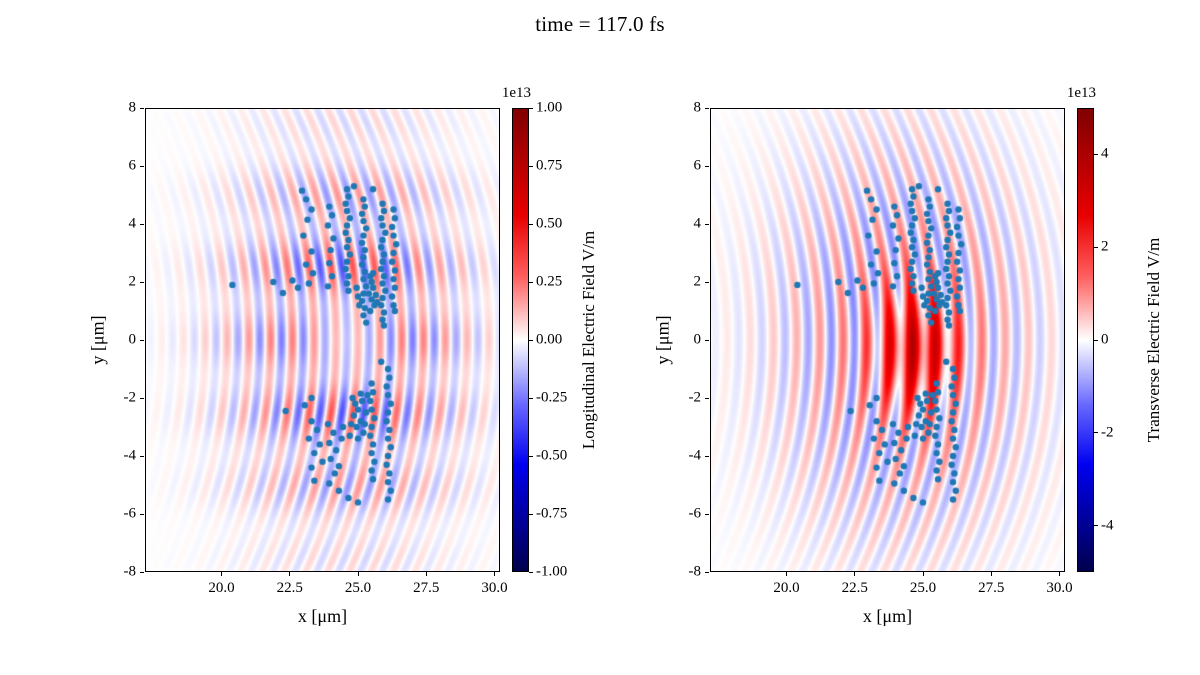 Image resolution: width=1200 pixels, height=675 pixels. Describe the element at coordinates (552, 455) in the screenshot. I see `colorbar-tick-label: -0.50` at that location.